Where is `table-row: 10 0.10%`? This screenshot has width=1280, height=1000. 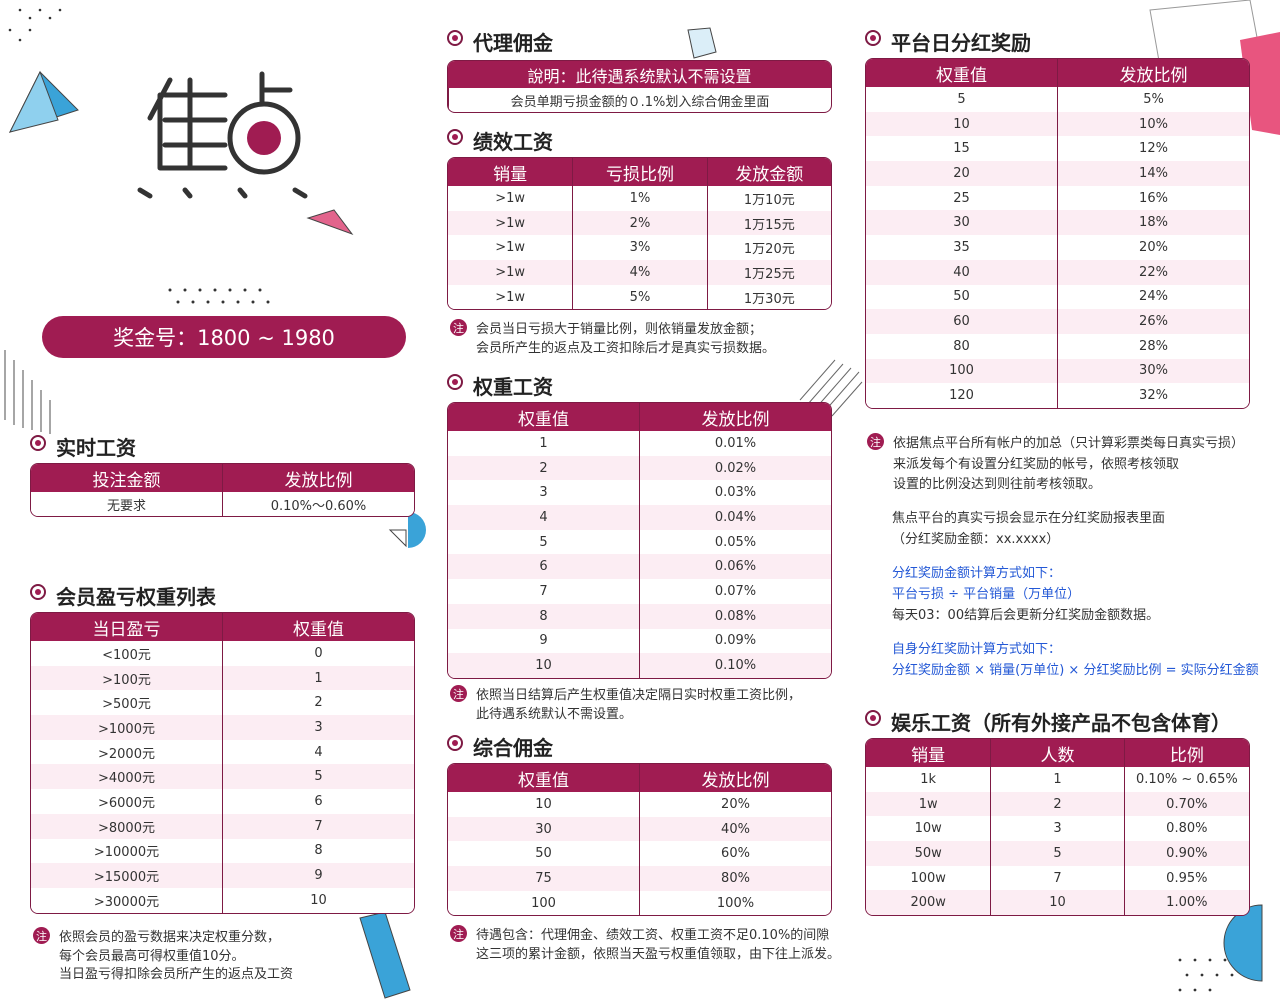
table-row: 10 0.10% is located at coordinates (639, 665).